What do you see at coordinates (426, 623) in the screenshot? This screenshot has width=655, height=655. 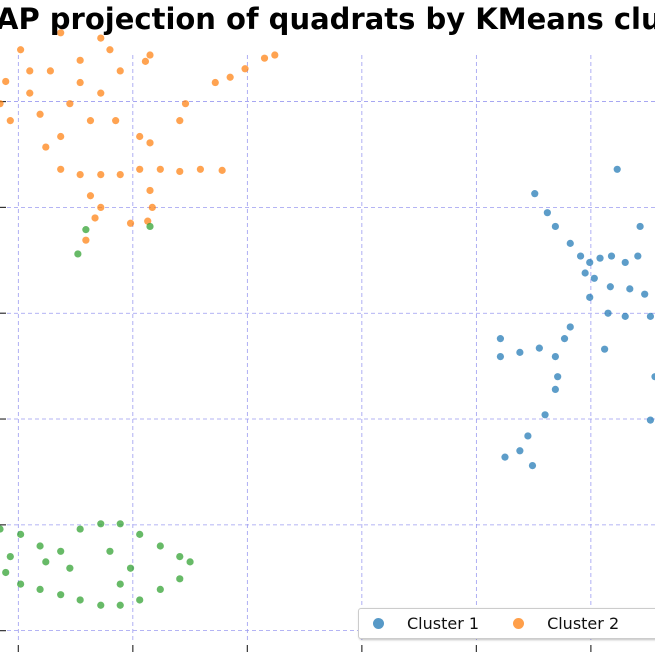 I see `legend-item-cluster-1: Cluster 1` at bounding box center [426, 623].